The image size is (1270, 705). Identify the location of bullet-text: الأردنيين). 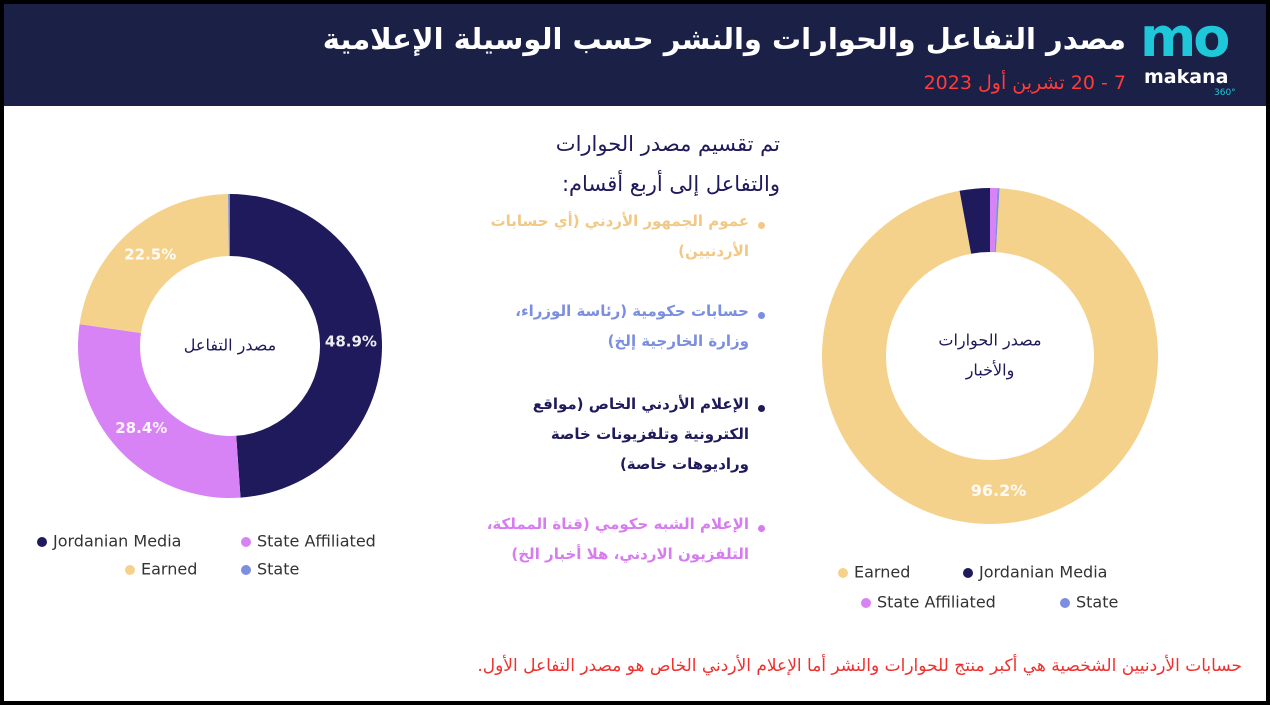
(713, 251).